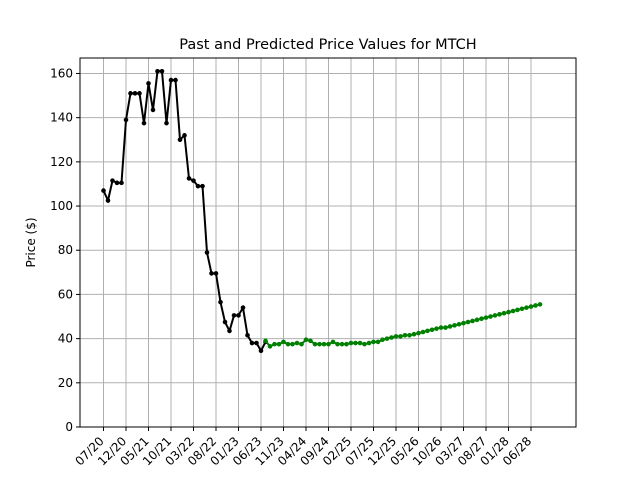 The image size is (640, 480). What do you see at coordinates (65, 383) in the screenshot?
I see `y-tick-label: 20` at bounding box center [65, 383].